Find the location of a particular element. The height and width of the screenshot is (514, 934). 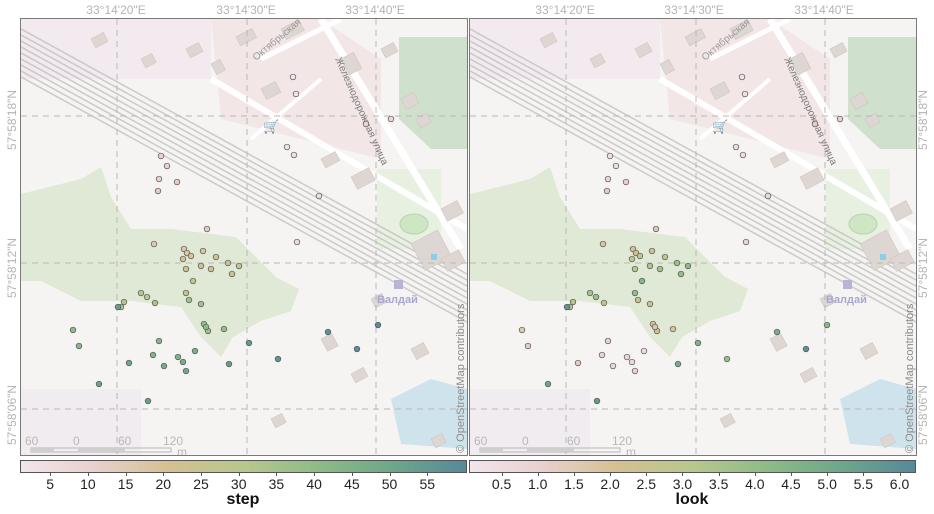

colorbar-tick-label: 3.0 is located at coordinates (682, 484).